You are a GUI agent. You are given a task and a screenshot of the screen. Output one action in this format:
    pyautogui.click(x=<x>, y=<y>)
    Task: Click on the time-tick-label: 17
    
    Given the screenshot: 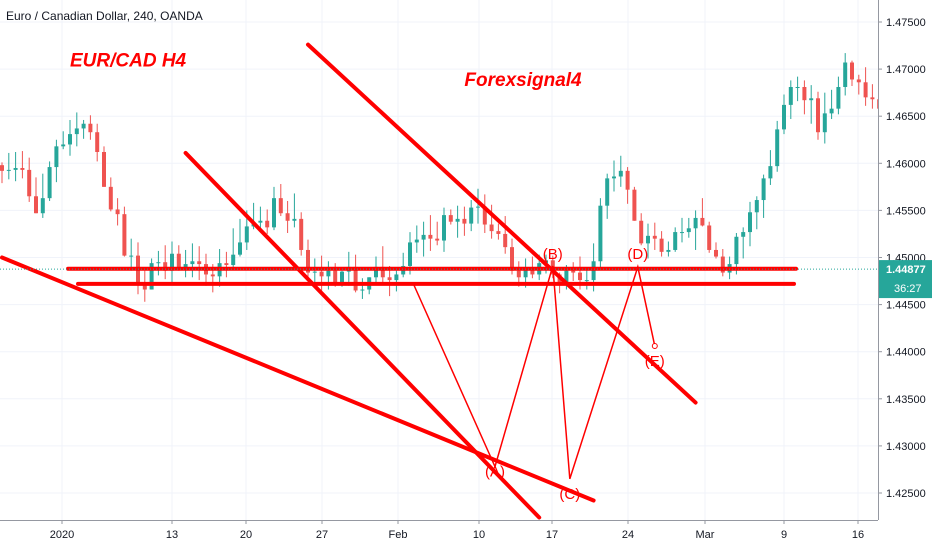 What is the action you would take?
    pyautogui.click(x=552, y=535)
    